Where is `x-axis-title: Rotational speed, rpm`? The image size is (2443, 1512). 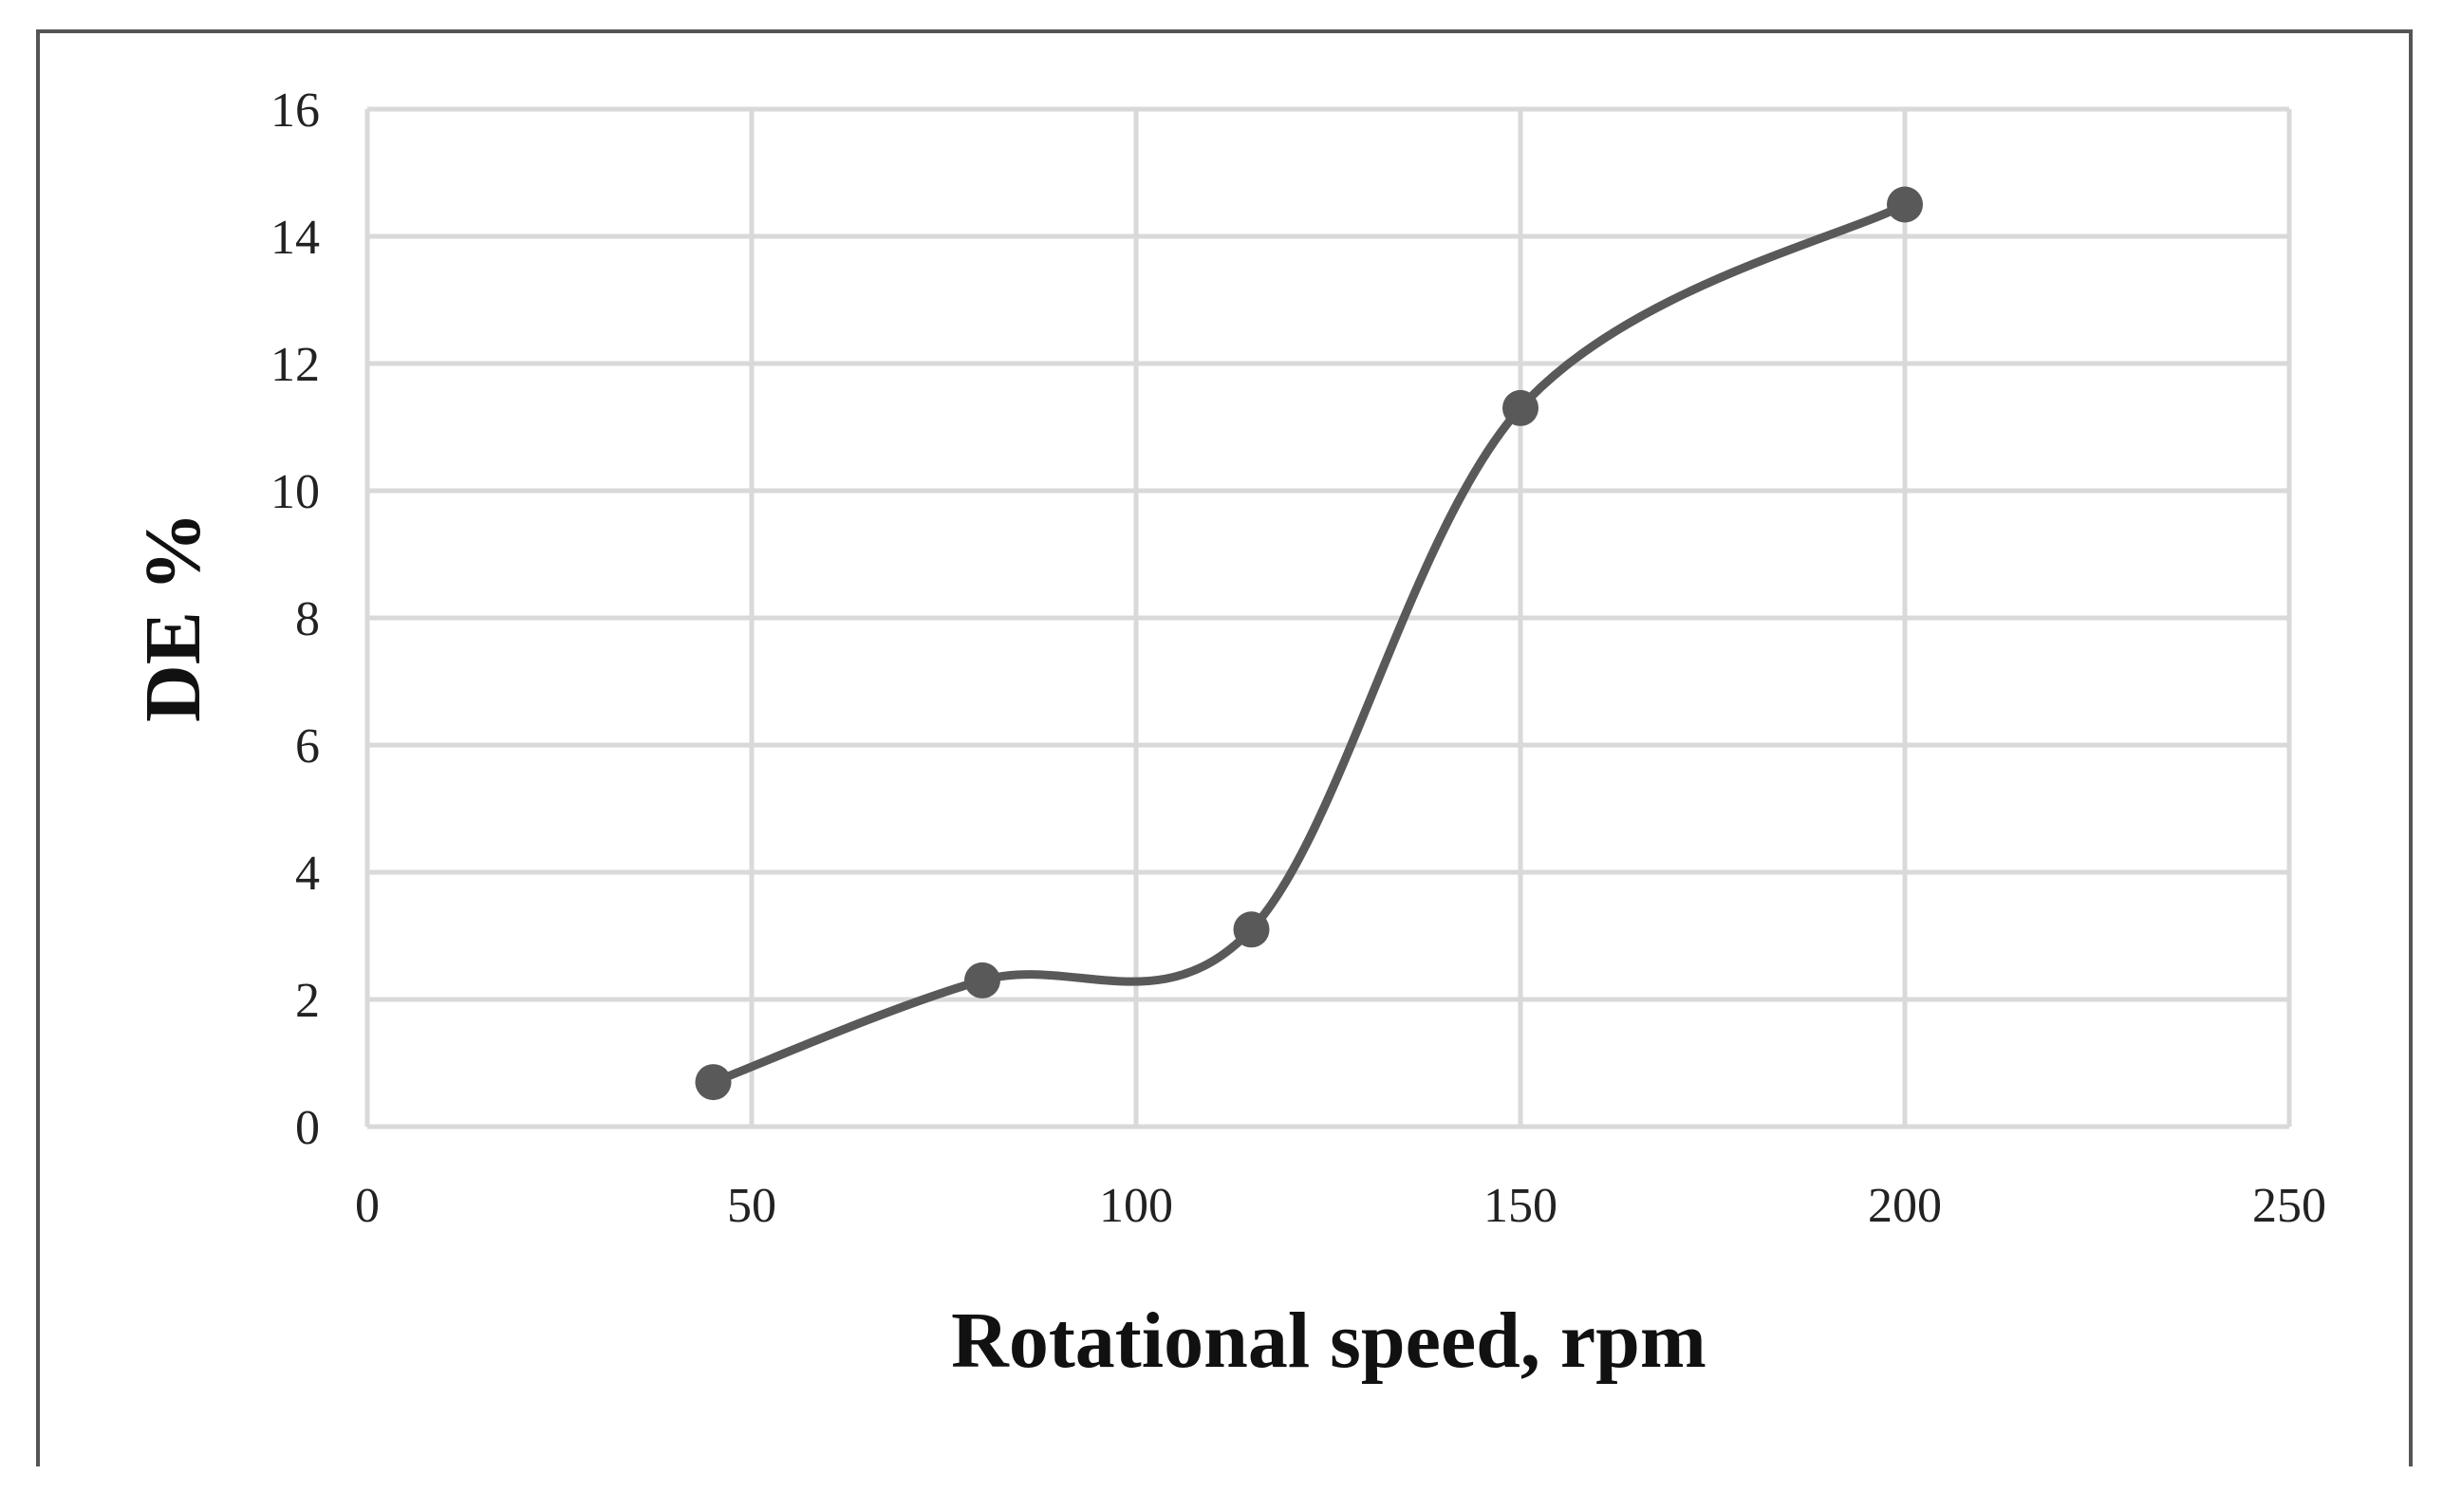 x-axis-title: Rotational speed, rpm is located at coordinates (1328, 1341).